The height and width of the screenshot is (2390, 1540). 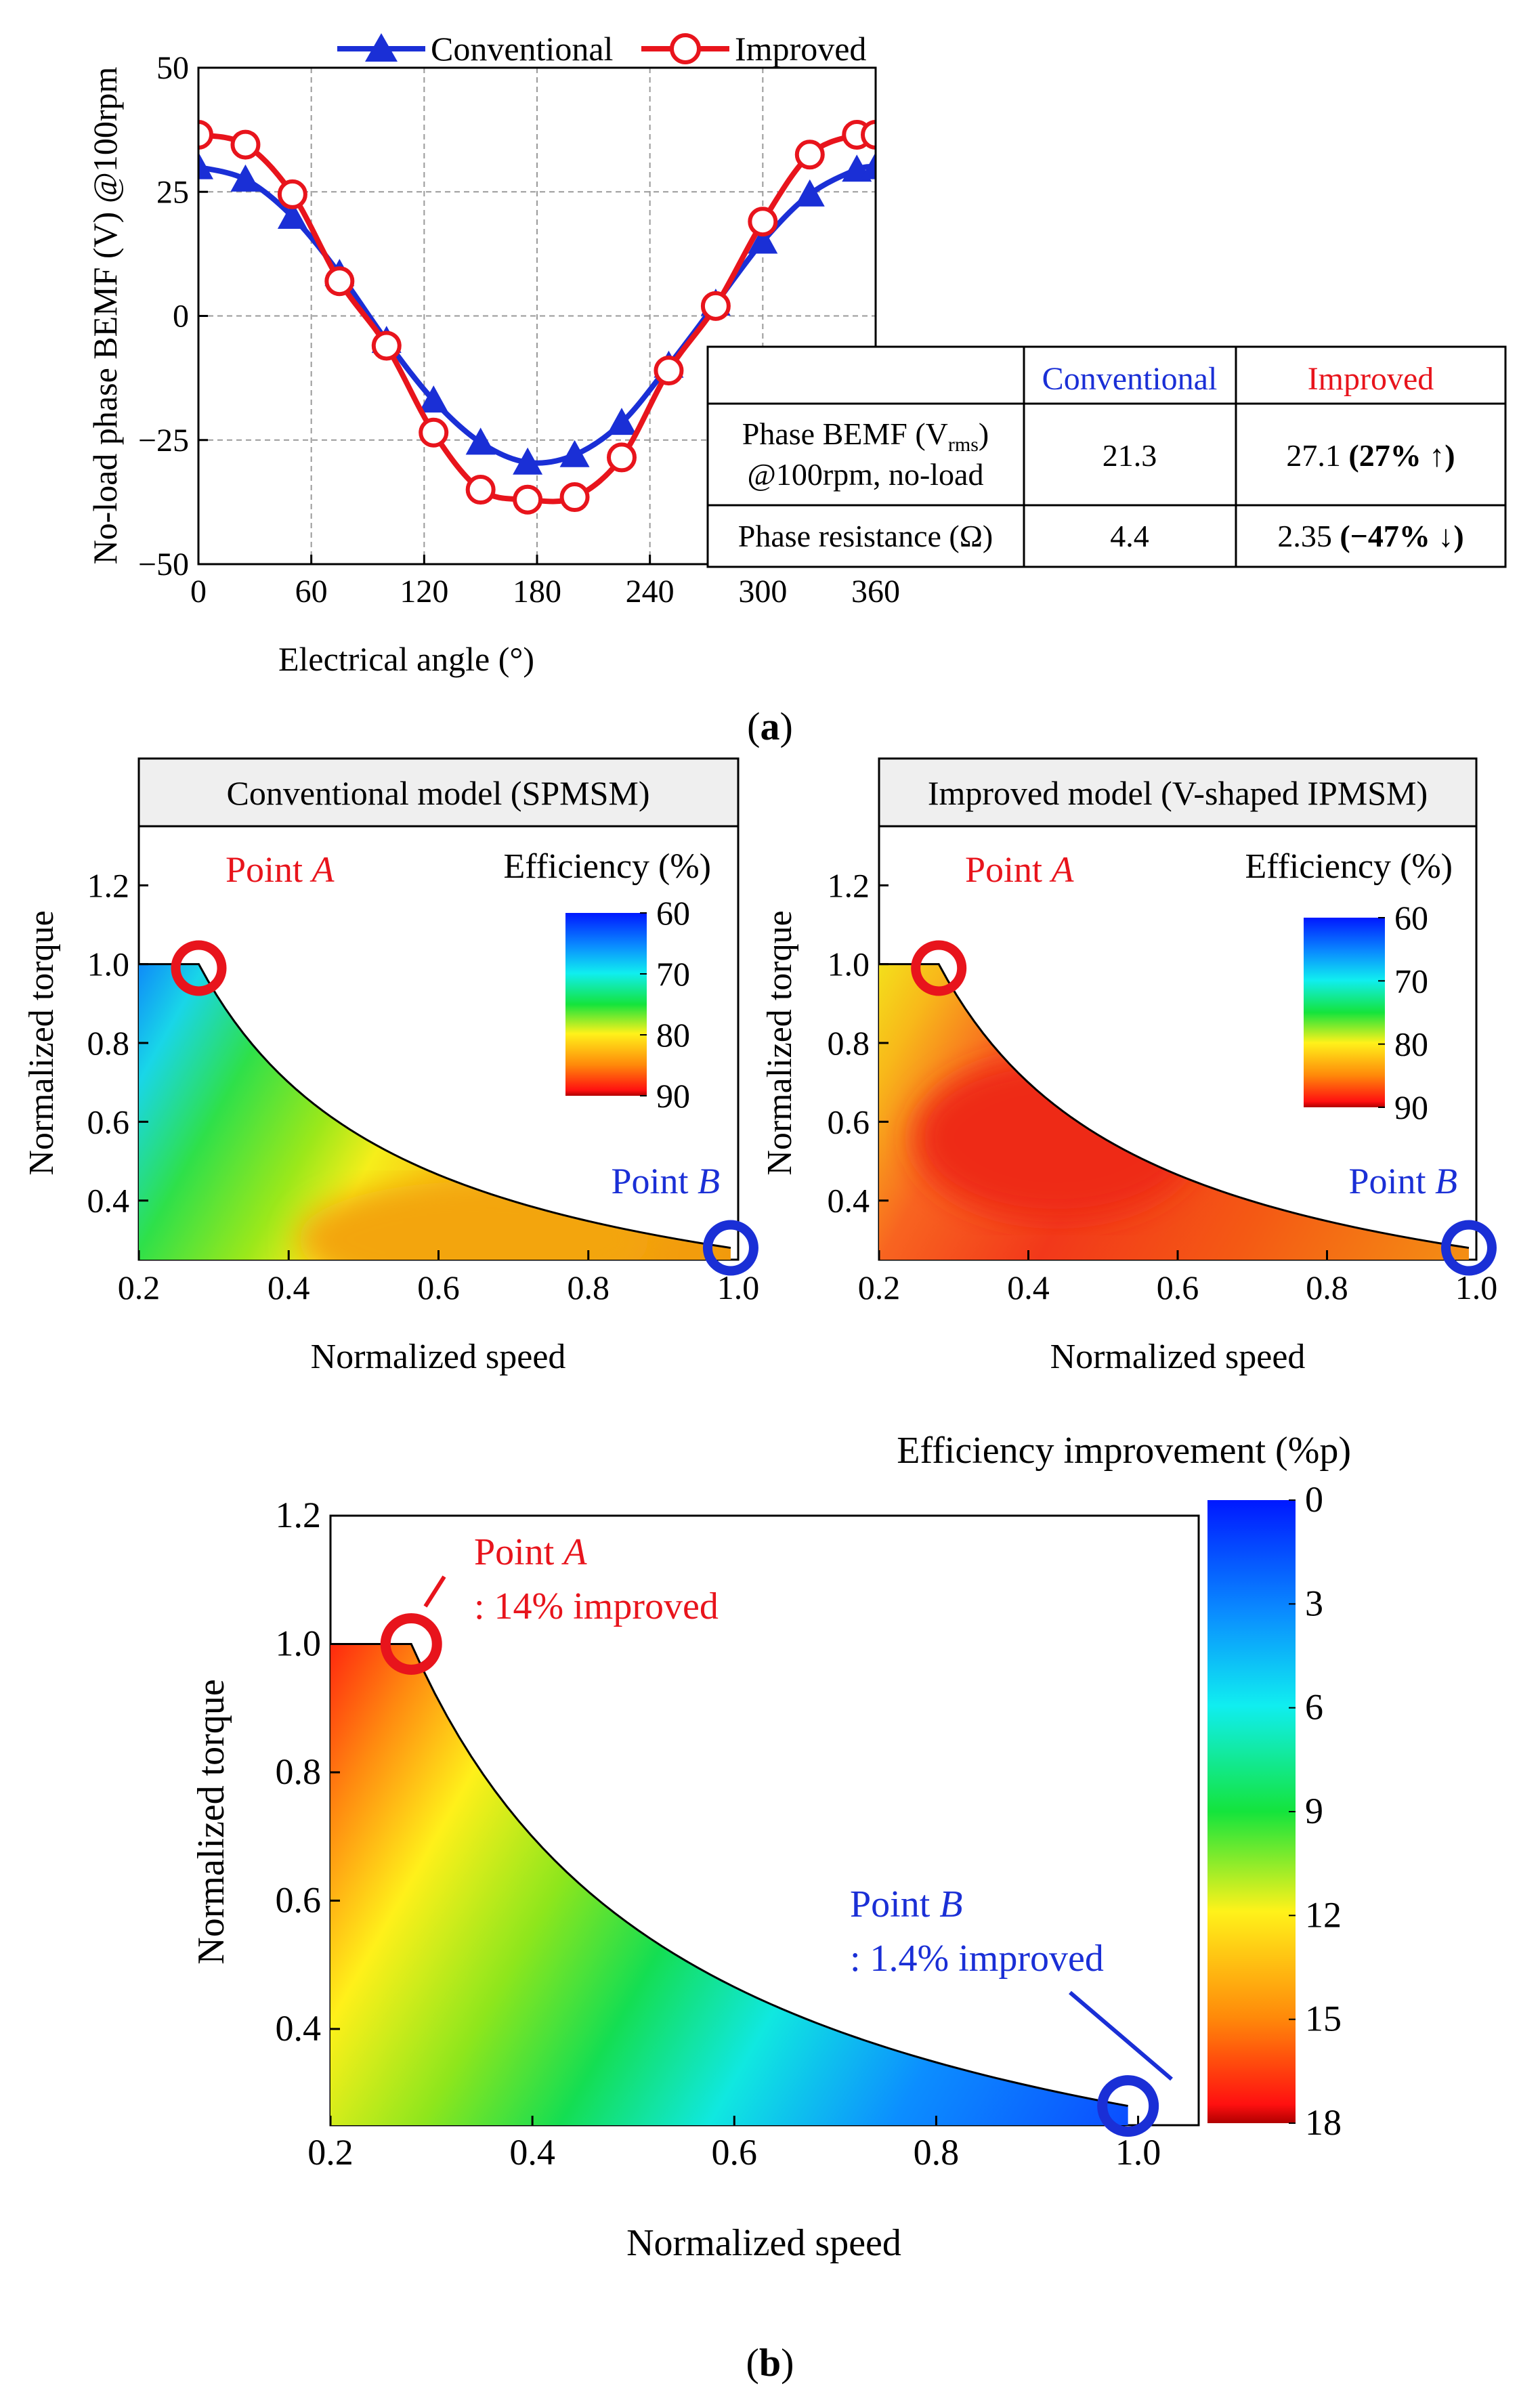 I want to click on colorbar-tick-label: 3, so click(x=1314, y=1603).